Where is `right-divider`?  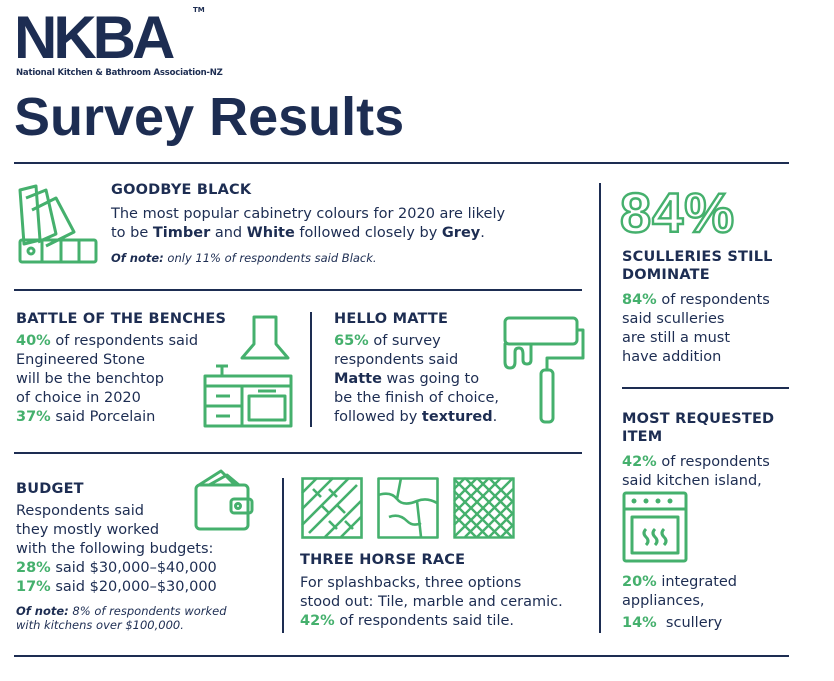 right-divider is located at coordinates (705, 388).